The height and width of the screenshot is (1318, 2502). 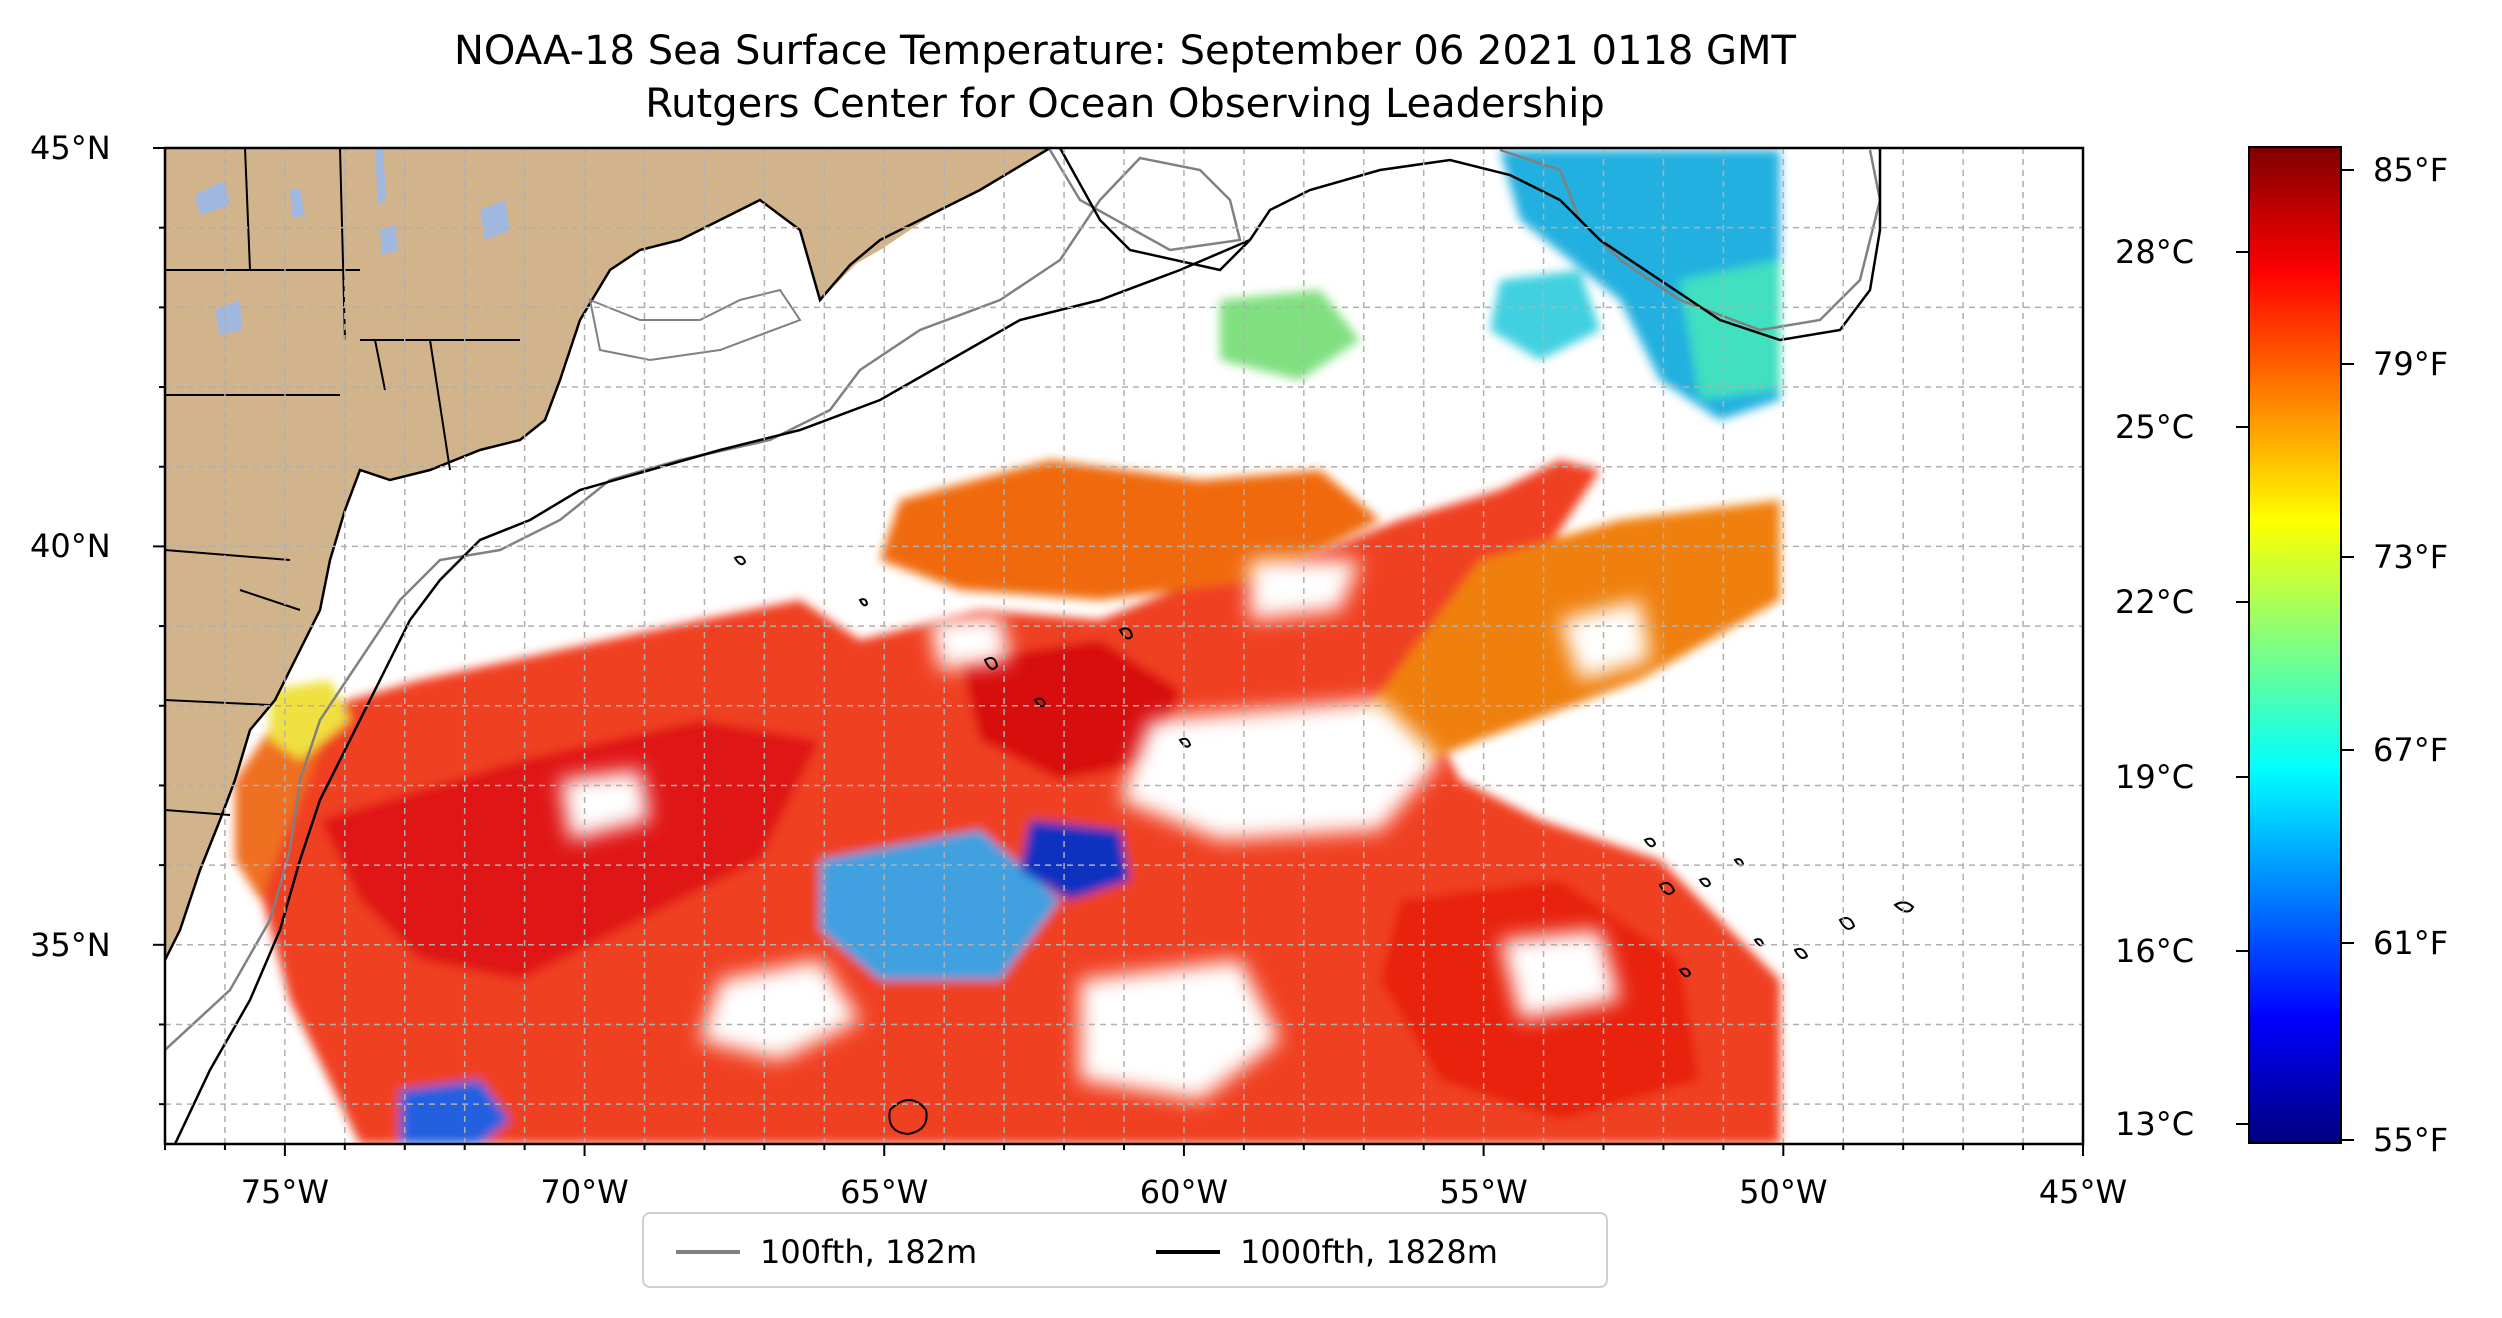 What do you see at coordinates (695, 325) in the screenshot?
I see `isobath-100fth-inner` at bounding box center [695, 325].